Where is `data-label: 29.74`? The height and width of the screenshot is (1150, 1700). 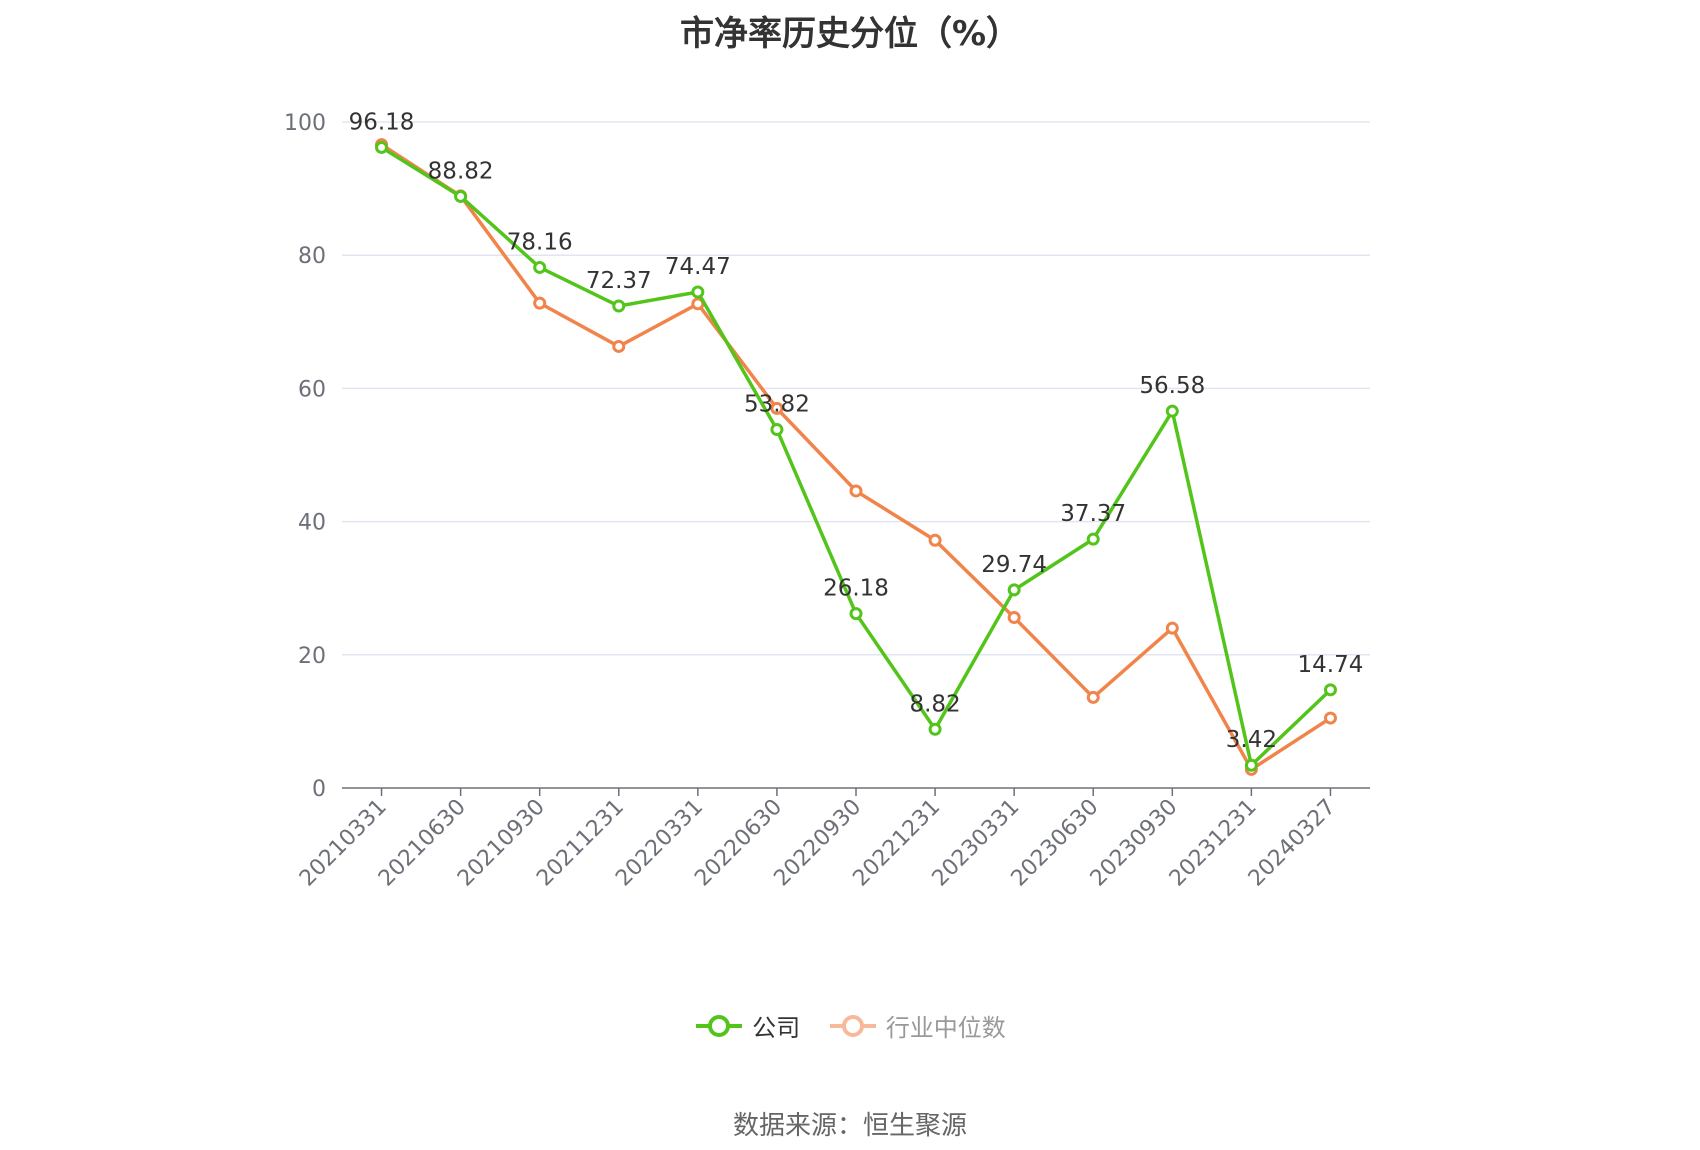
data-label: 29.74 is located at coordinates (1014, 565).